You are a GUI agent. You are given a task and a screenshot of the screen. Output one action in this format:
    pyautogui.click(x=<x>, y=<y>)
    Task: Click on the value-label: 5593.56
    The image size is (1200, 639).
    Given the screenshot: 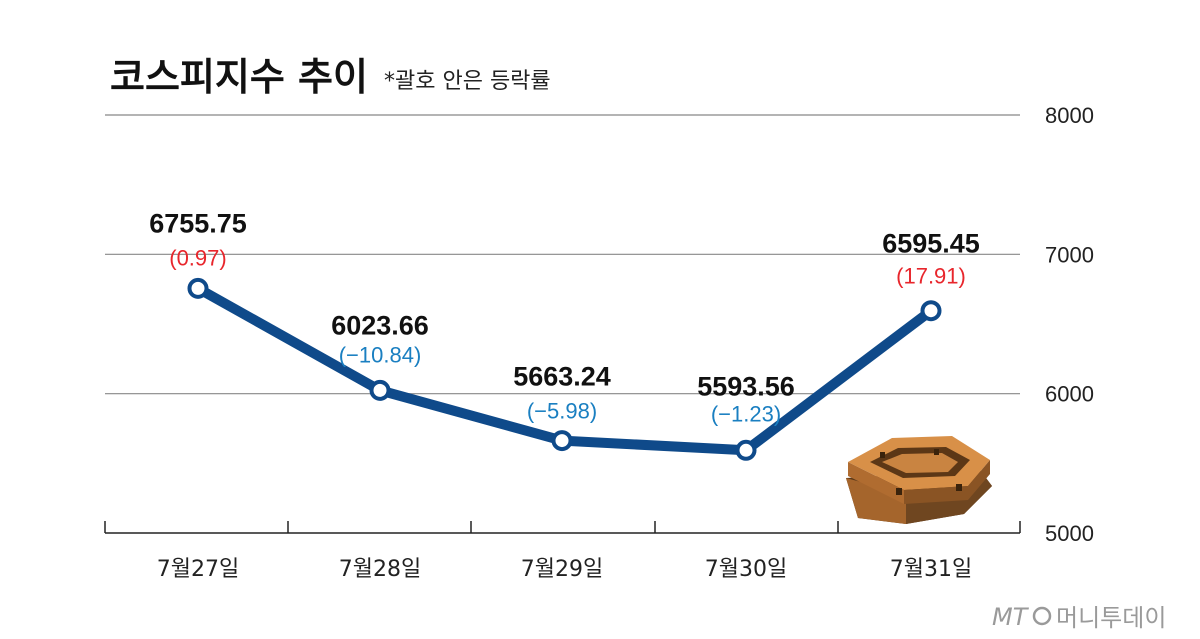 What is the action you would take?
    pyautogui.click(x=746, y=386)
    